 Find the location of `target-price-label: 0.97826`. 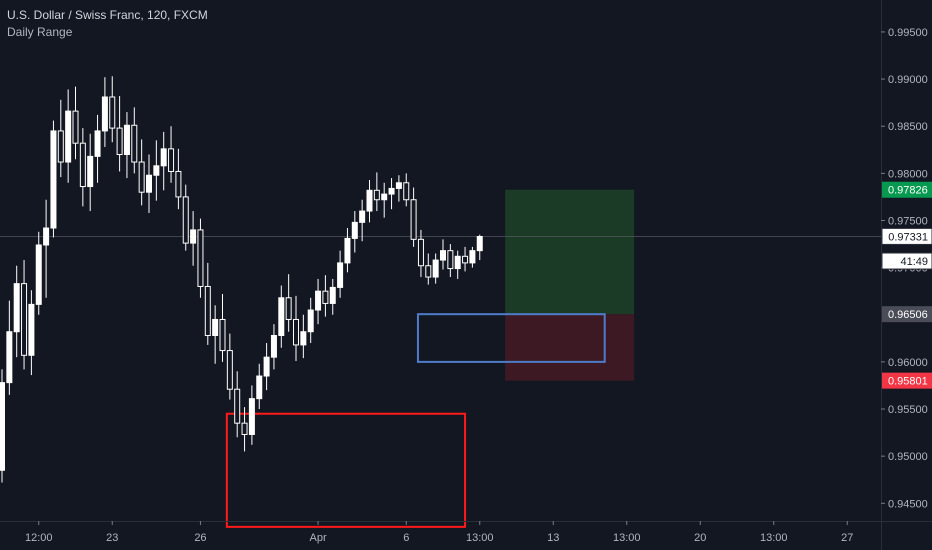

target-price-label: 0.97826 is located at coordinates (907, 189).